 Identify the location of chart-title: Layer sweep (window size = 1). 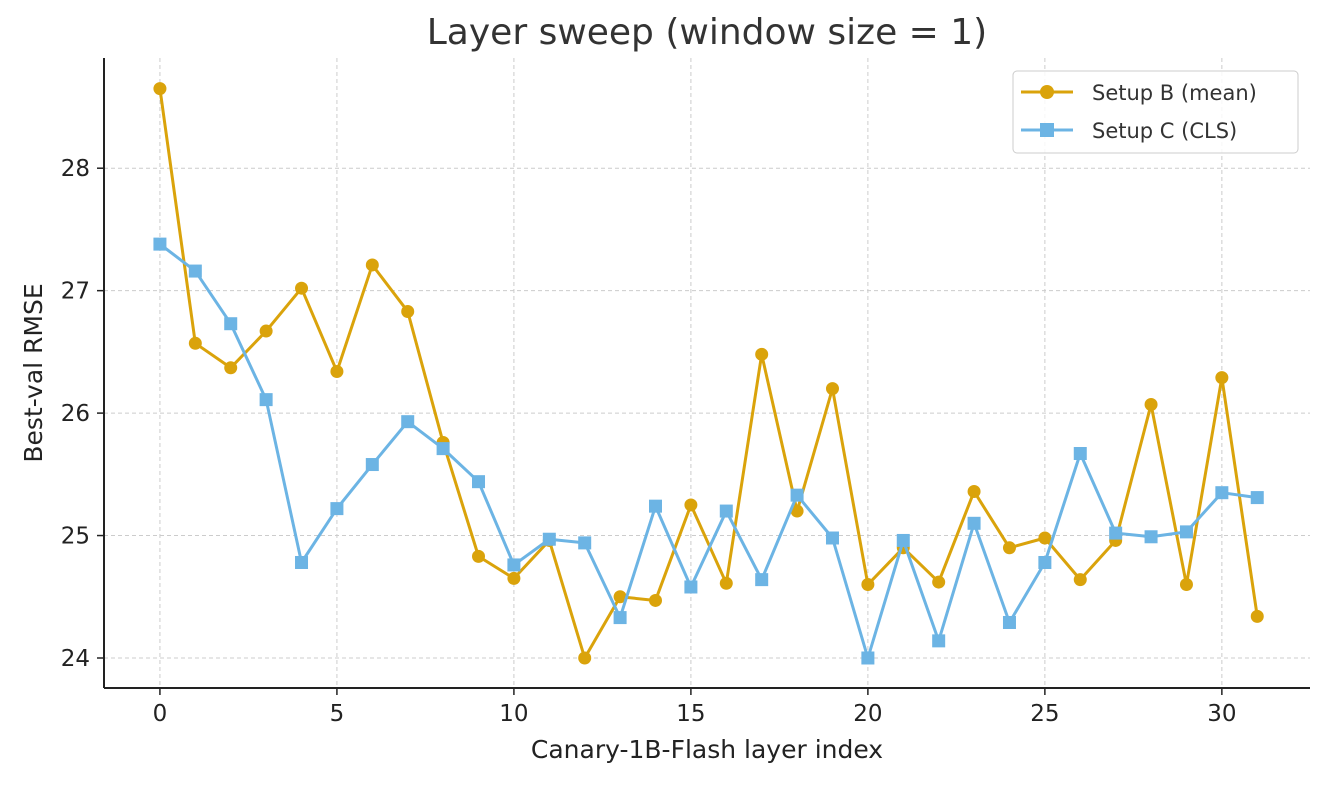
(707, 32).